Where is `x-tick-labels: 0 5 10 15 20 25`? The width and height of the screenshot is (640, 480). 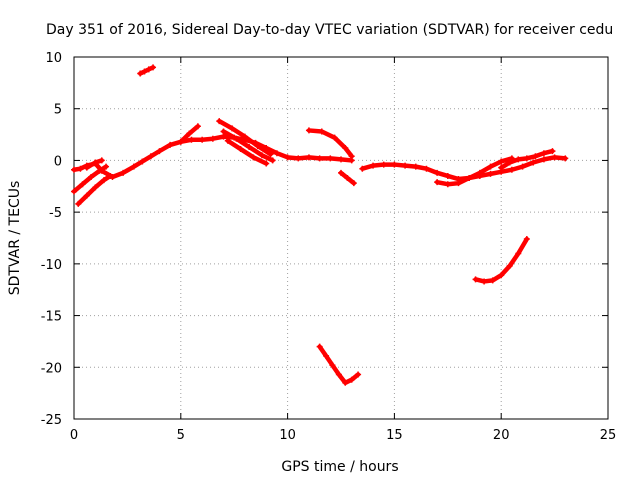 x-tick-labels: 0 5 10 15 20 25 is located at coordinates (343, 435).